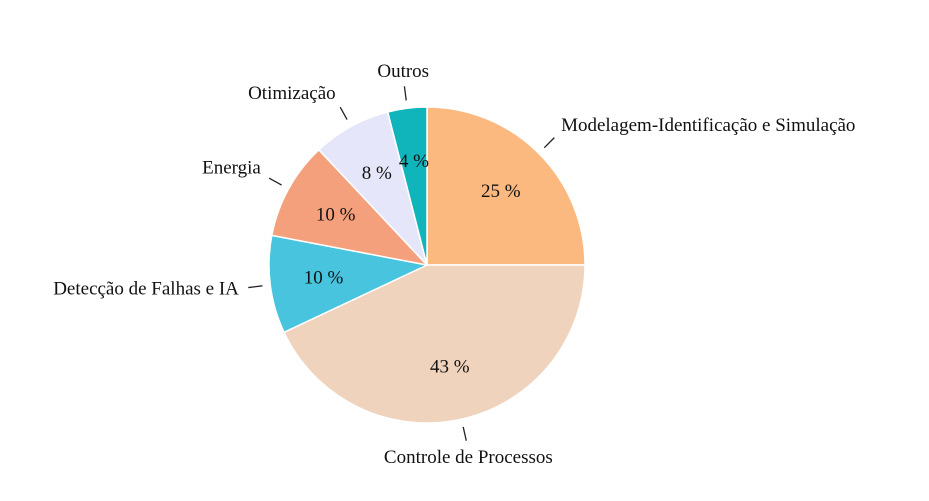 The image size is (929, 501). I want to click on leader-line-outros, so click(405, 93).